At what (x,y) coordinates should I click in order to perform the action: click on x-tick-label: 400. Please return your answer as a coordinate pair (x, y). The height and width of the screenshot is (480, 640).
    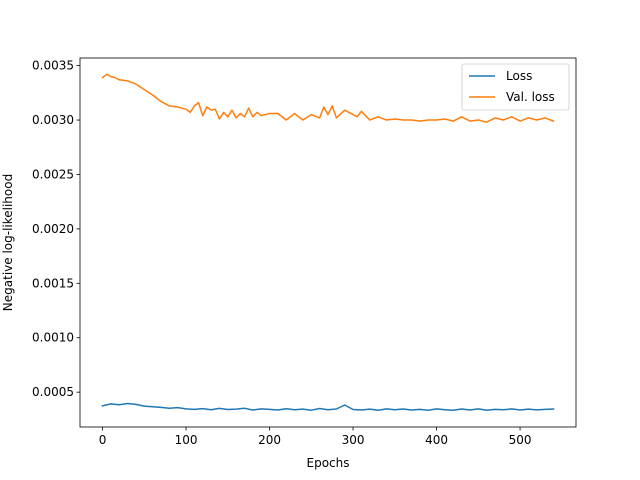
    Looking at the image, I should click on (436, 440).